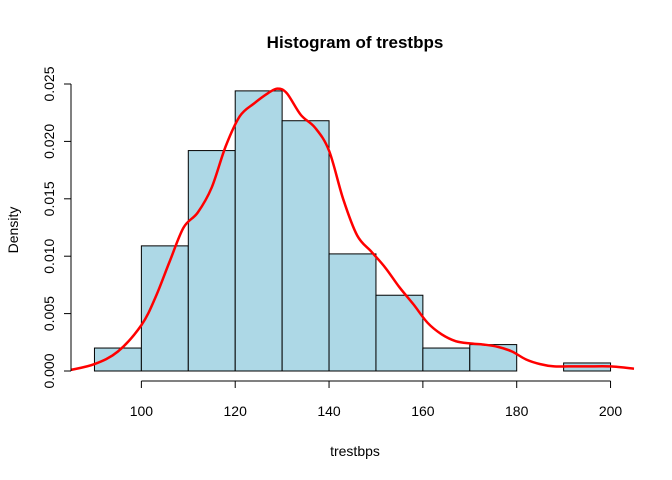 The height and width of the screenshot is (480, 672). What do you see at coordinates (49, 198) in the screenshot?
I see `y-tick-label: 0.015` at bounding box center [49, 198].